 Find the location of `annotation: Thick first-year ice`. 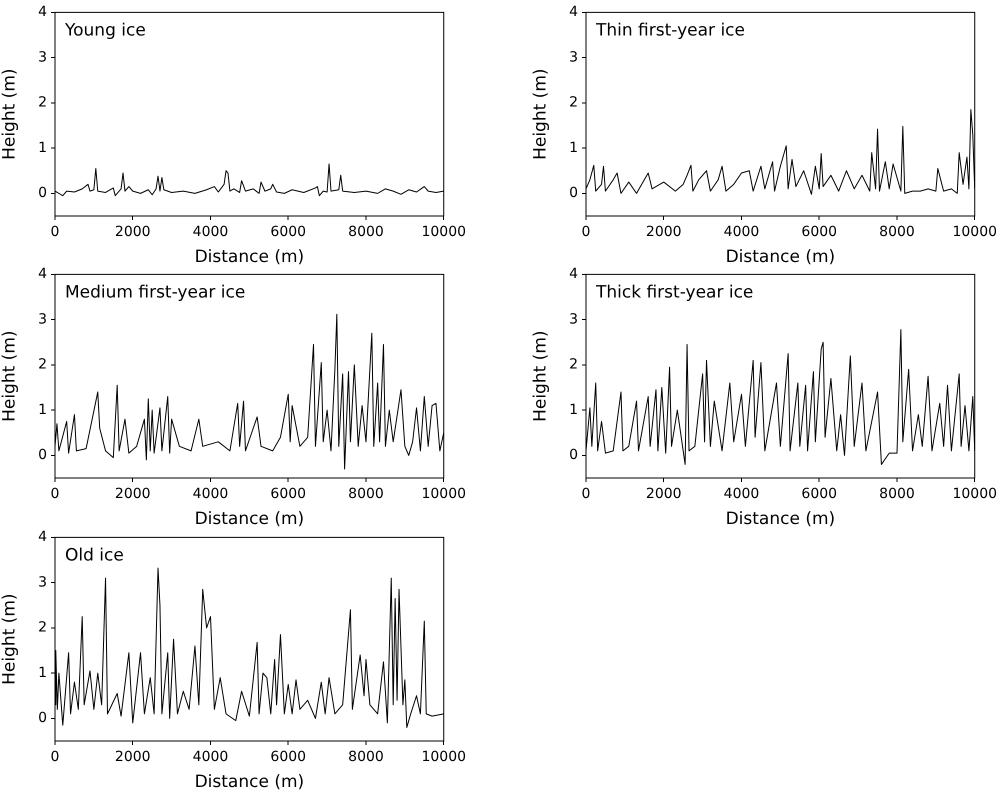

annotation: Thick first-year ice is located at coordinates (674, 292).